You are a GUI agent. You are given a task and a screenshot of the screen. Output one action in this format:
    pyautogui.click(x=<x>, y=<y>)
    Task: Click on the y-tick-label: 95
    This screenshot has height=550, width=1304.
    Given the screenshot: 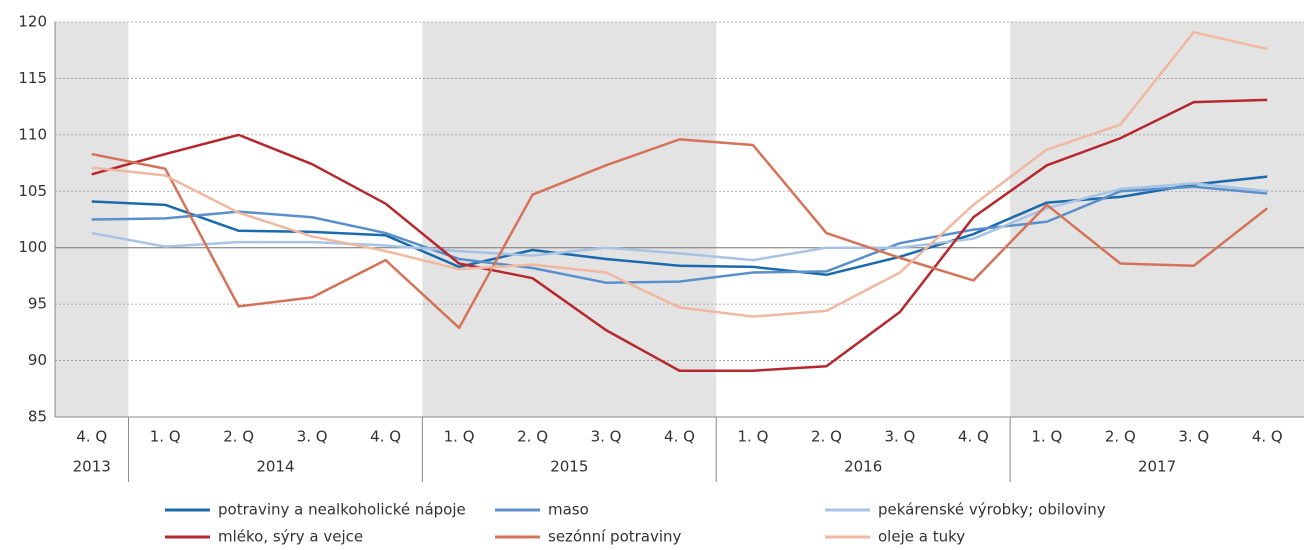 What is the action you would take?
    pyautogui.click(x=37, y=304)
    